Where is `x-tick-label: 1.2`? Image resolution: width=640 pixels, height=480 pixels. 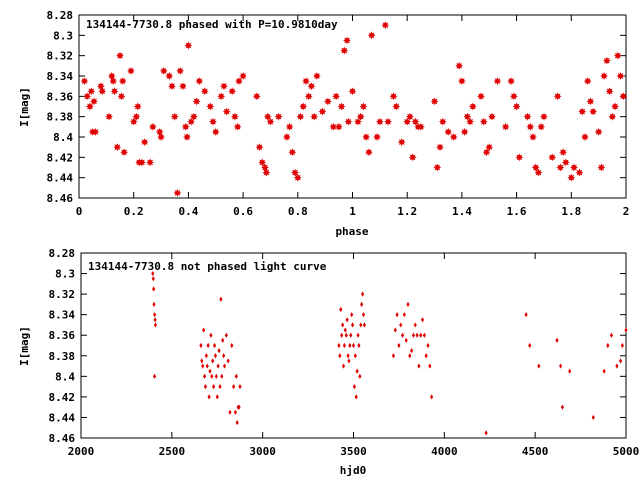 x-tick-label: 1.2 is located at coordinates (407, 211).